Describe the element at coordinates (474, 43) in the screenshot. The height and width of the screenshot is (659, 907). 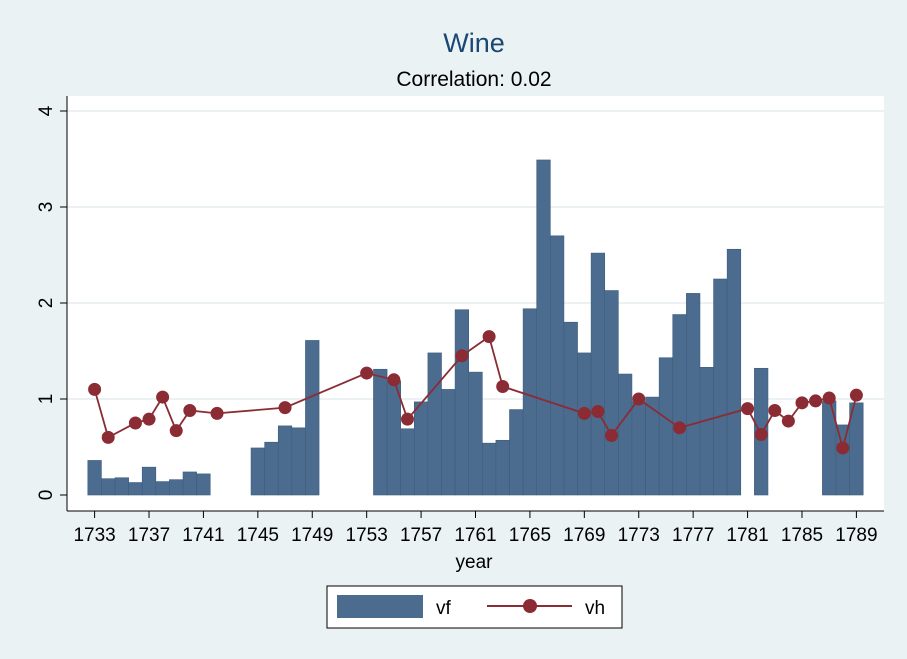
I see `chart-title: Wine` at that location.